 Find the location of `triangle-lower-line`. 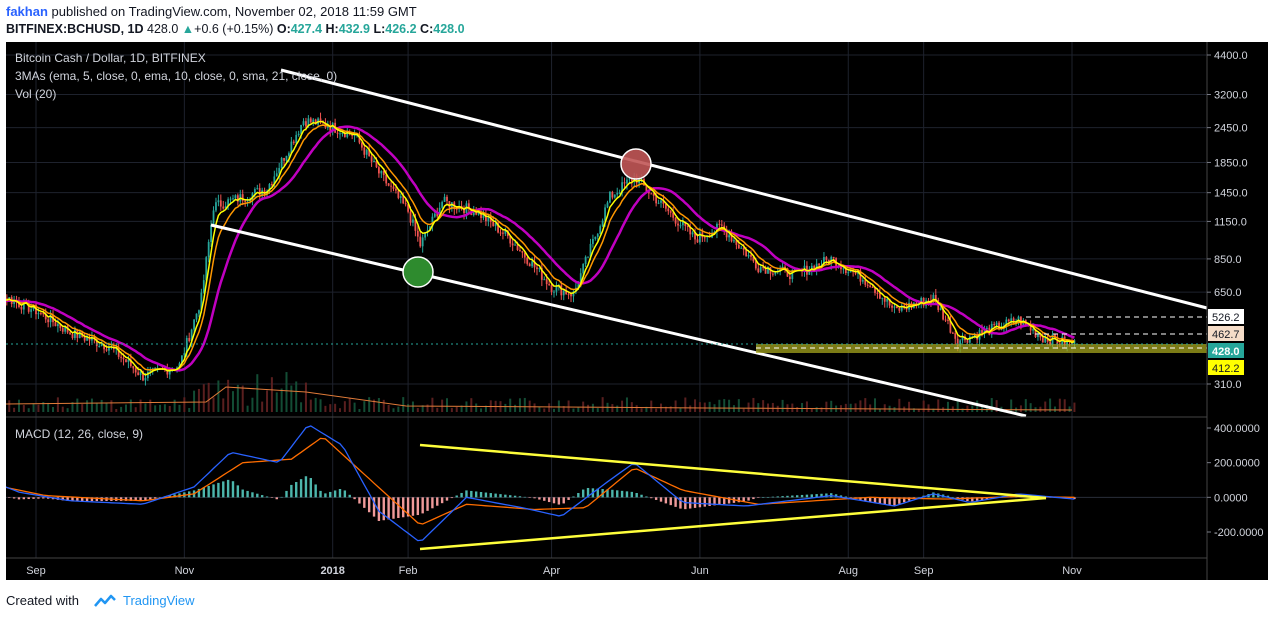

triangle-lower-line is located at coordinates (733, 523).